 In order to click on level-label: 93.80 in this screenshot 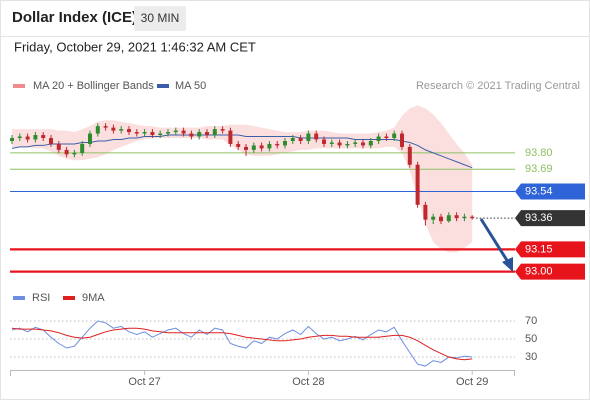, I will do `click(539, 153)`.